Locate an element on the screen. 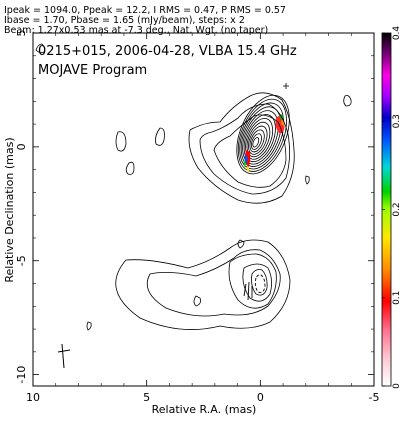  y-tick-label: -10 is located at coordinates (21, 375).